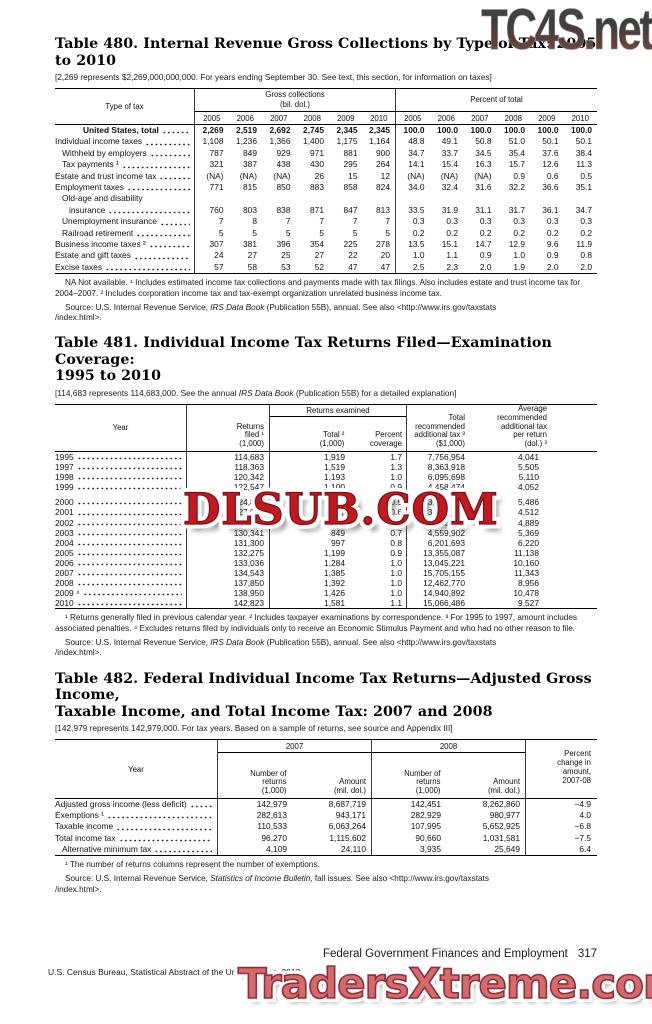  I want to click on cell: 5,505, so click(528, 467).